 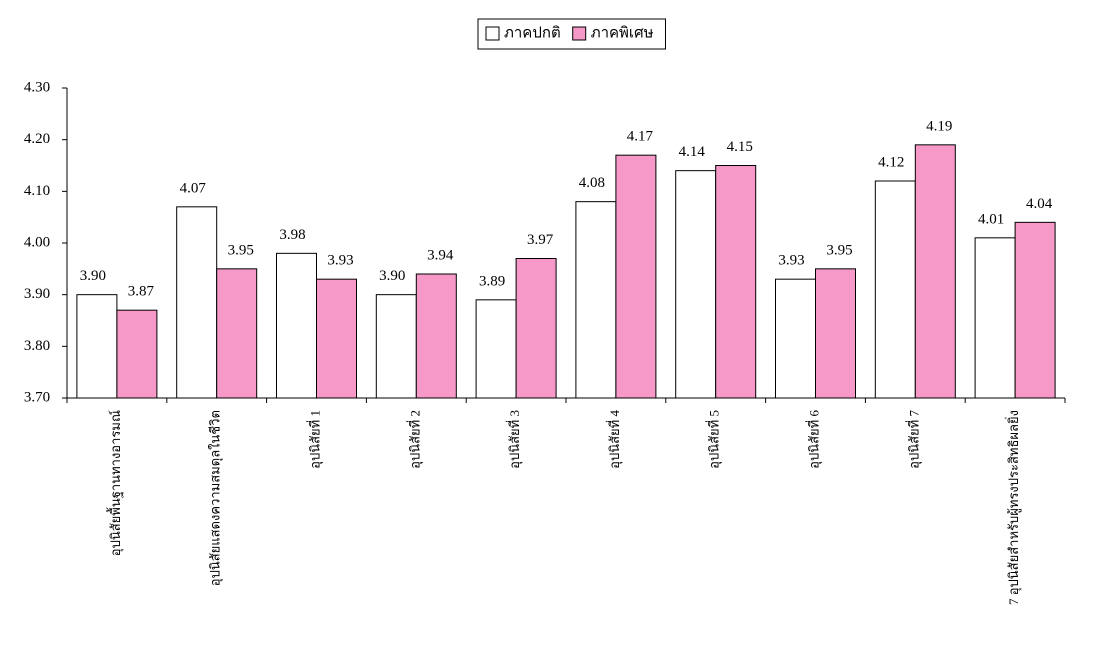 What do you see at coordinates (141, 292) in the screenshot?
I see `value-label: 3.87` at bounding box center [141, 292].